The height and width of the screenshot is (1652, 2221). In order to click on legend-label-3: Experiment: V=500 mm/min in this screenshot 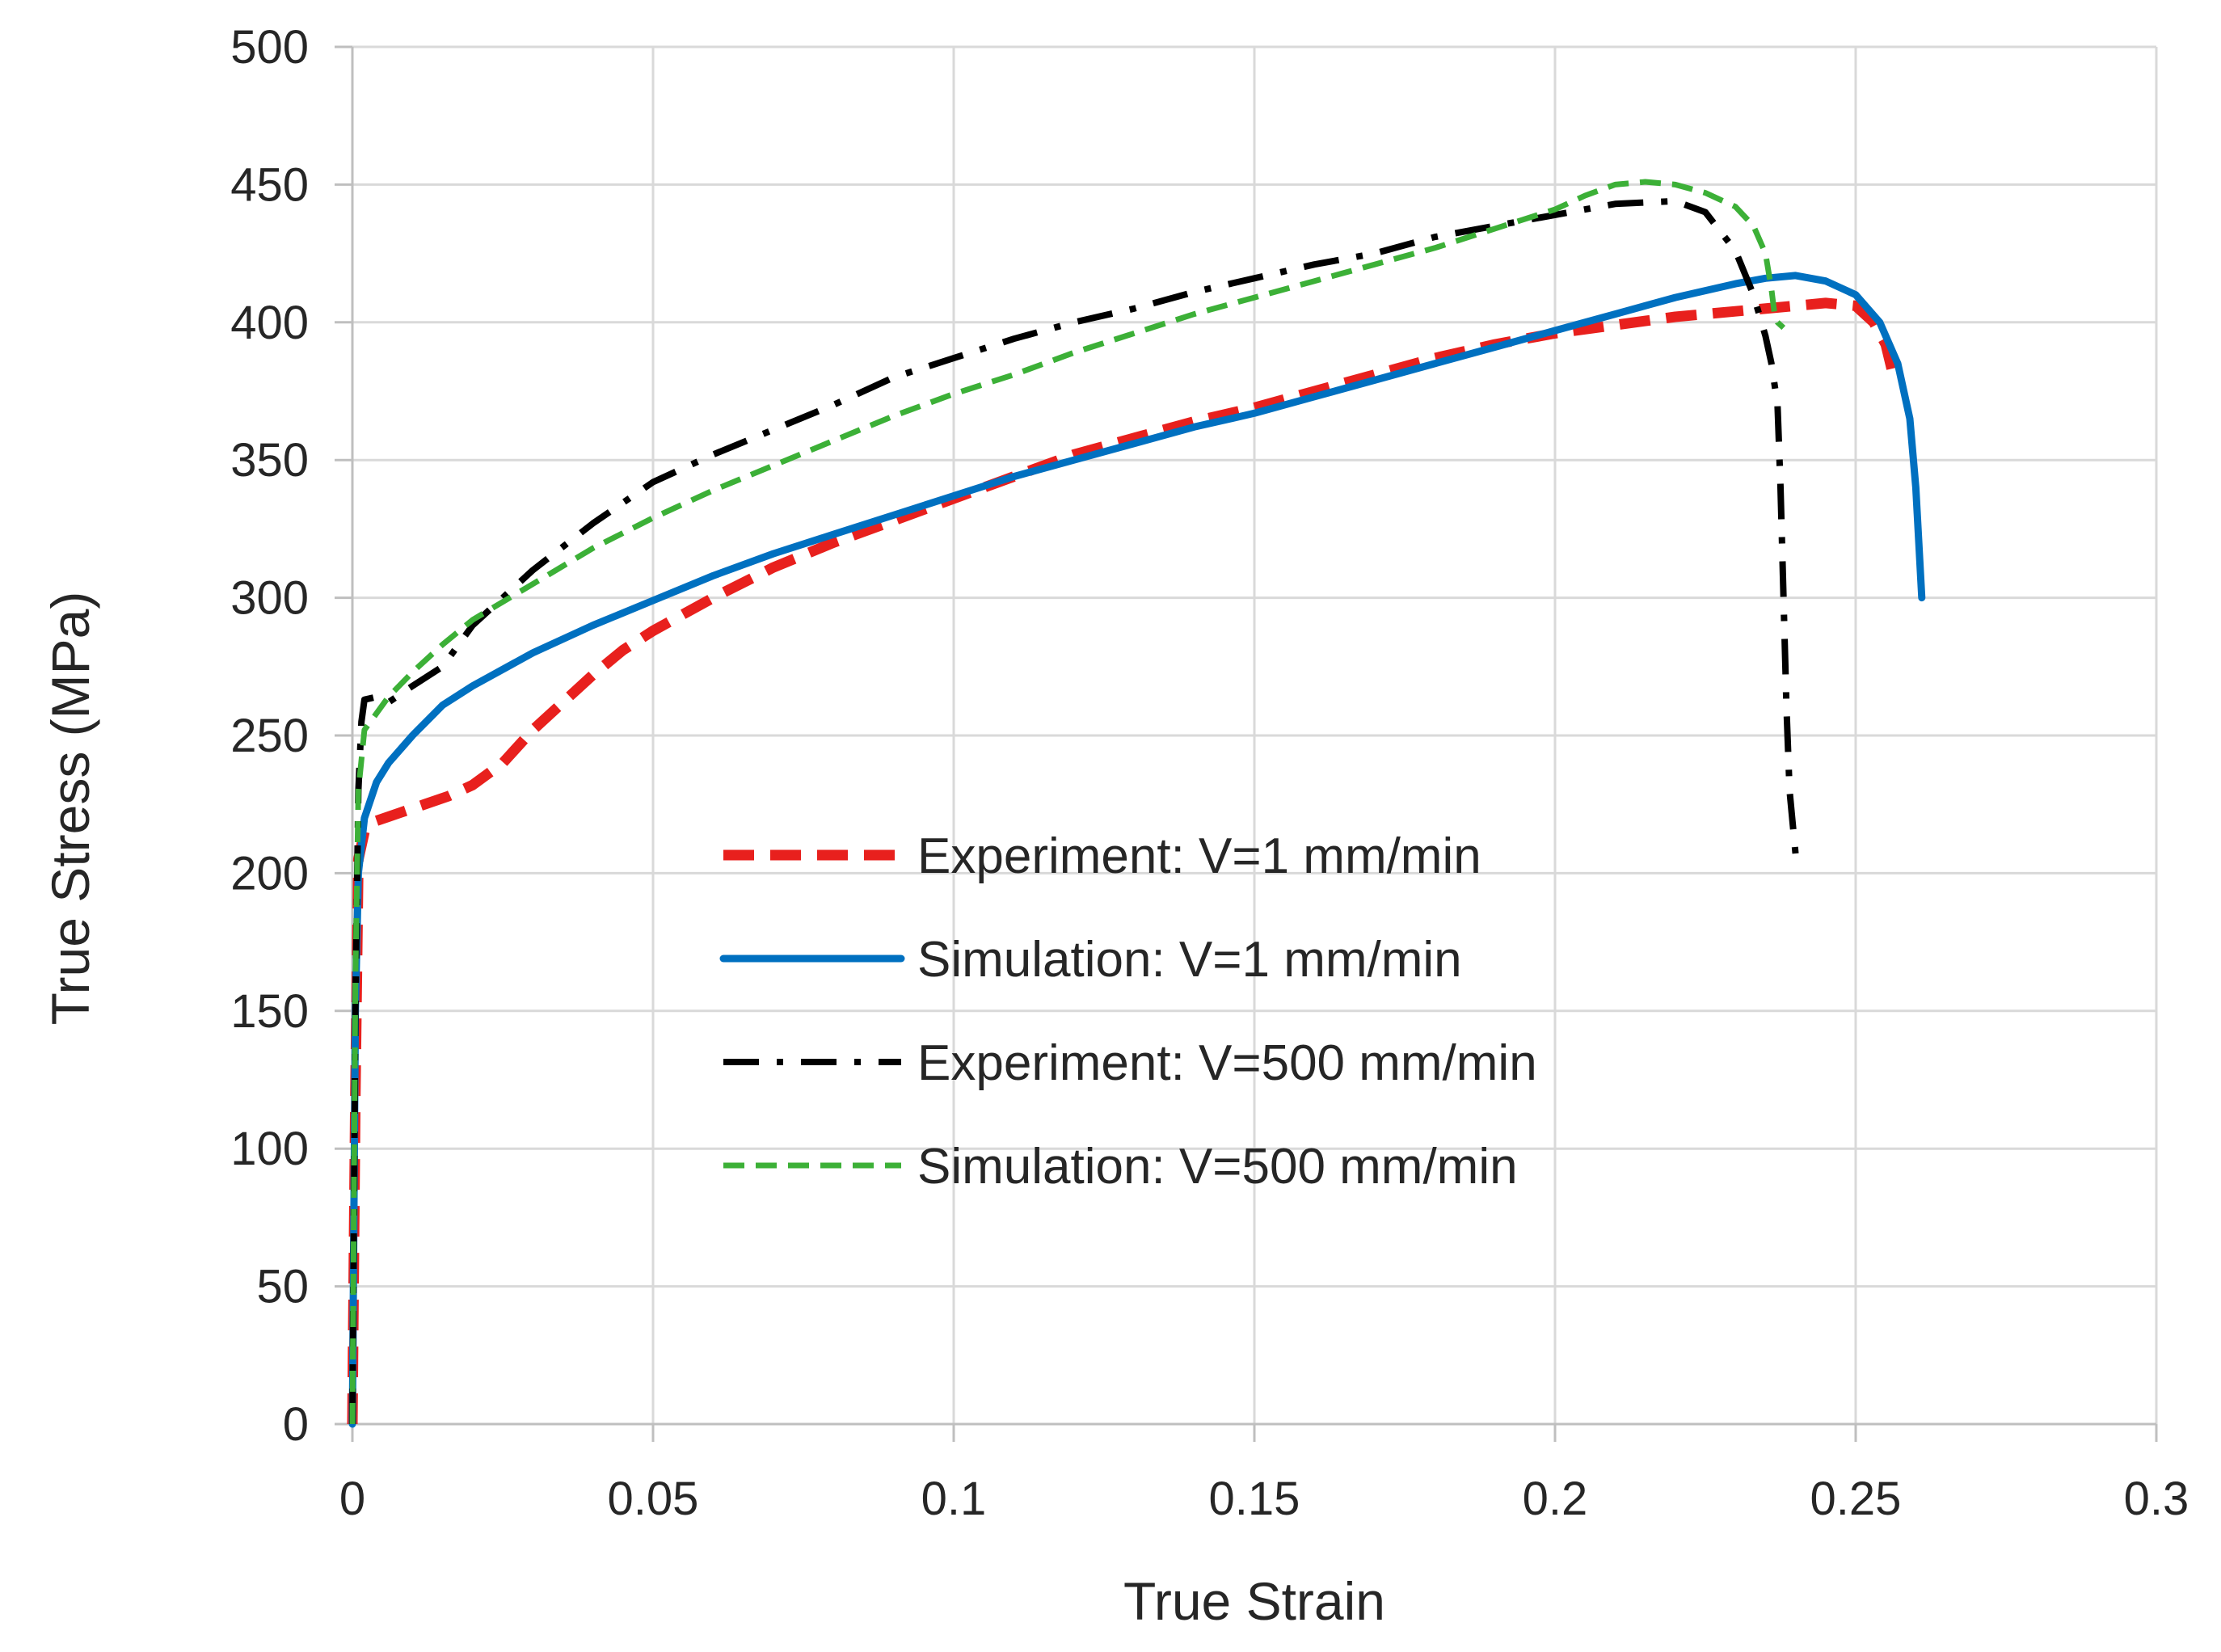, I will do `click(1227, 1063)`.